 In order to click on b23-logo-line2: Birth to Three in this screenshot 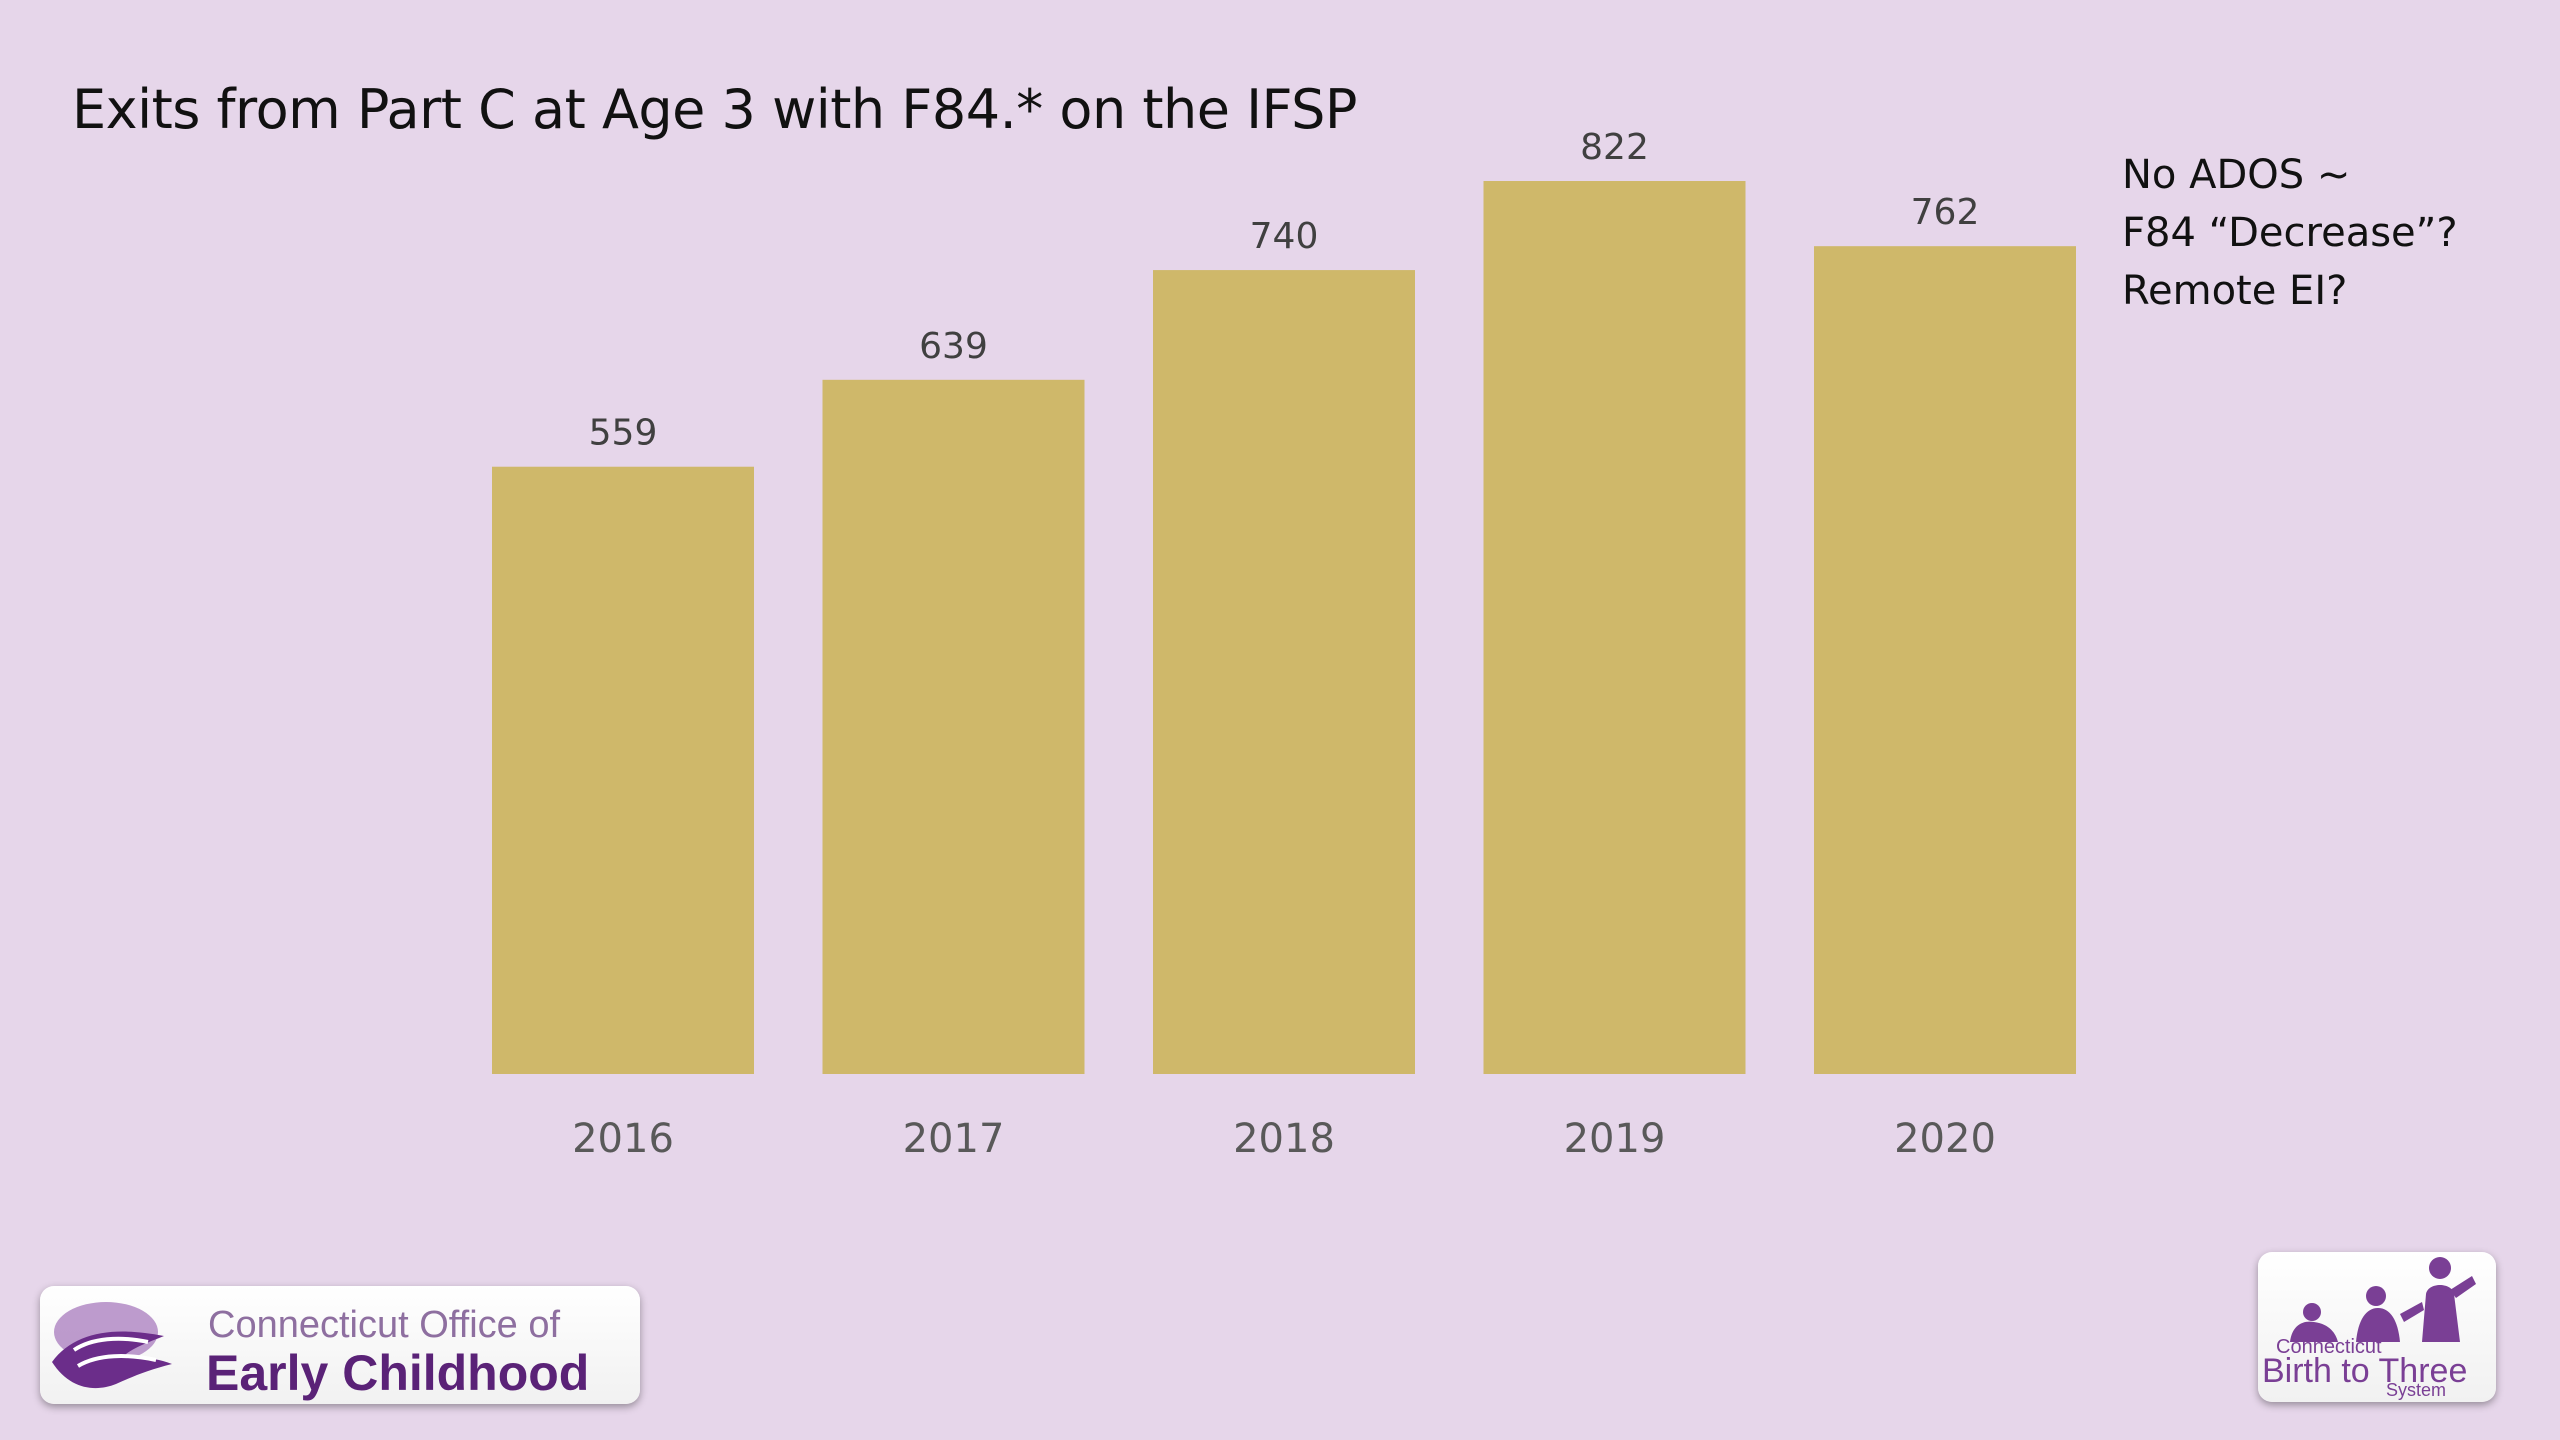, I will do `click(2365, 1371)`.